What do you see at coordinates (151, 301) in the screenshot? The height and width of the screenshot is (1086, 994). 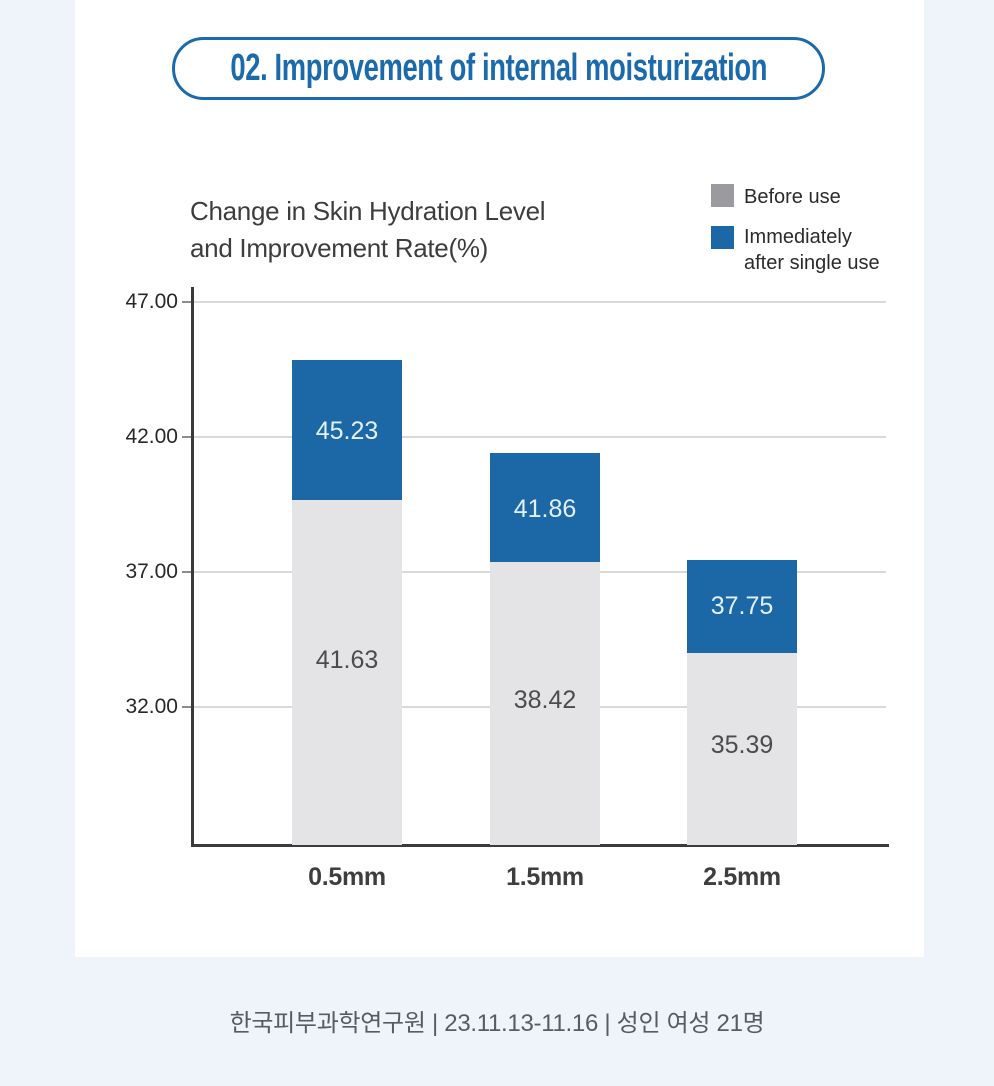 I see `y-tick-label-47: 47.00` at bounding box center [151, 301].